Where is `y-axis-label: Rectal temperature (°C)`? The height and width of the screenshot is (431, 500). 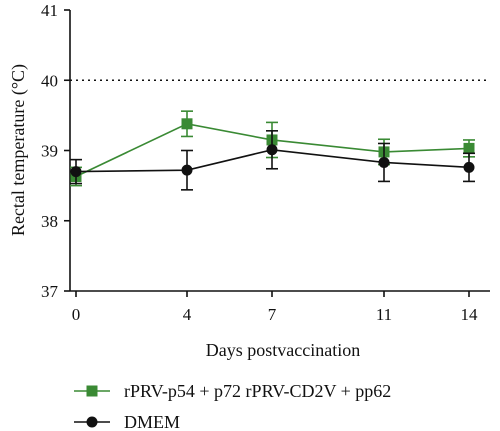
y-axis-label: Rectal temperature (°C) is located at coordinates (18, 150).